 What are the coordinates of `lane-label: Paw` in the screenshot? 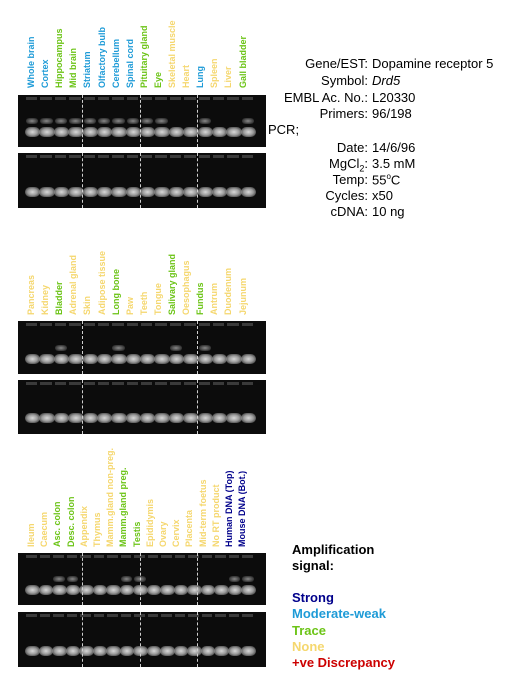 It's located at (129, 305).